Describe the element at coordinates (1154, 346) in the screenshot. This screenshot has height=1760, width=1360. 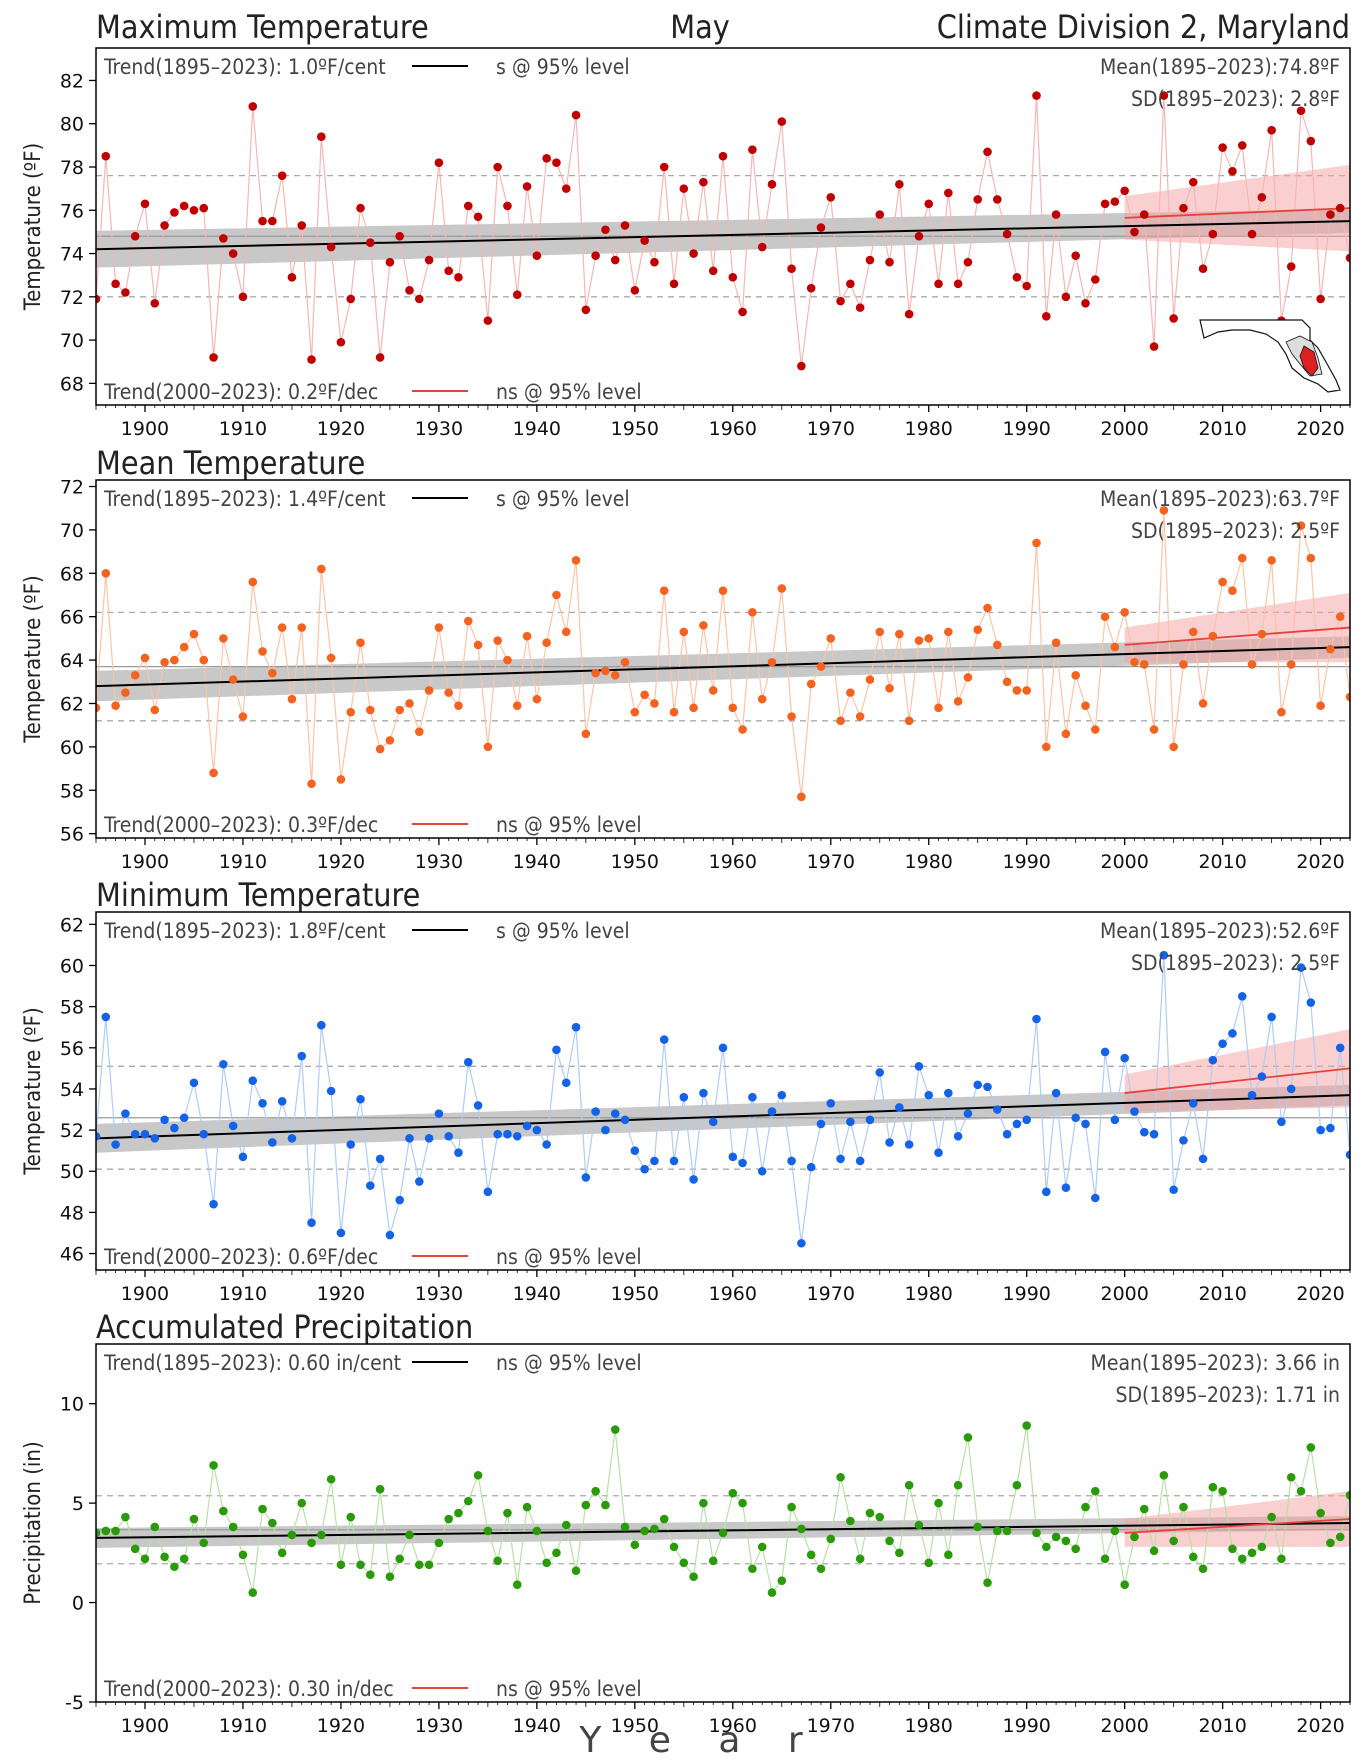
I see `data-point-2003` at that location.